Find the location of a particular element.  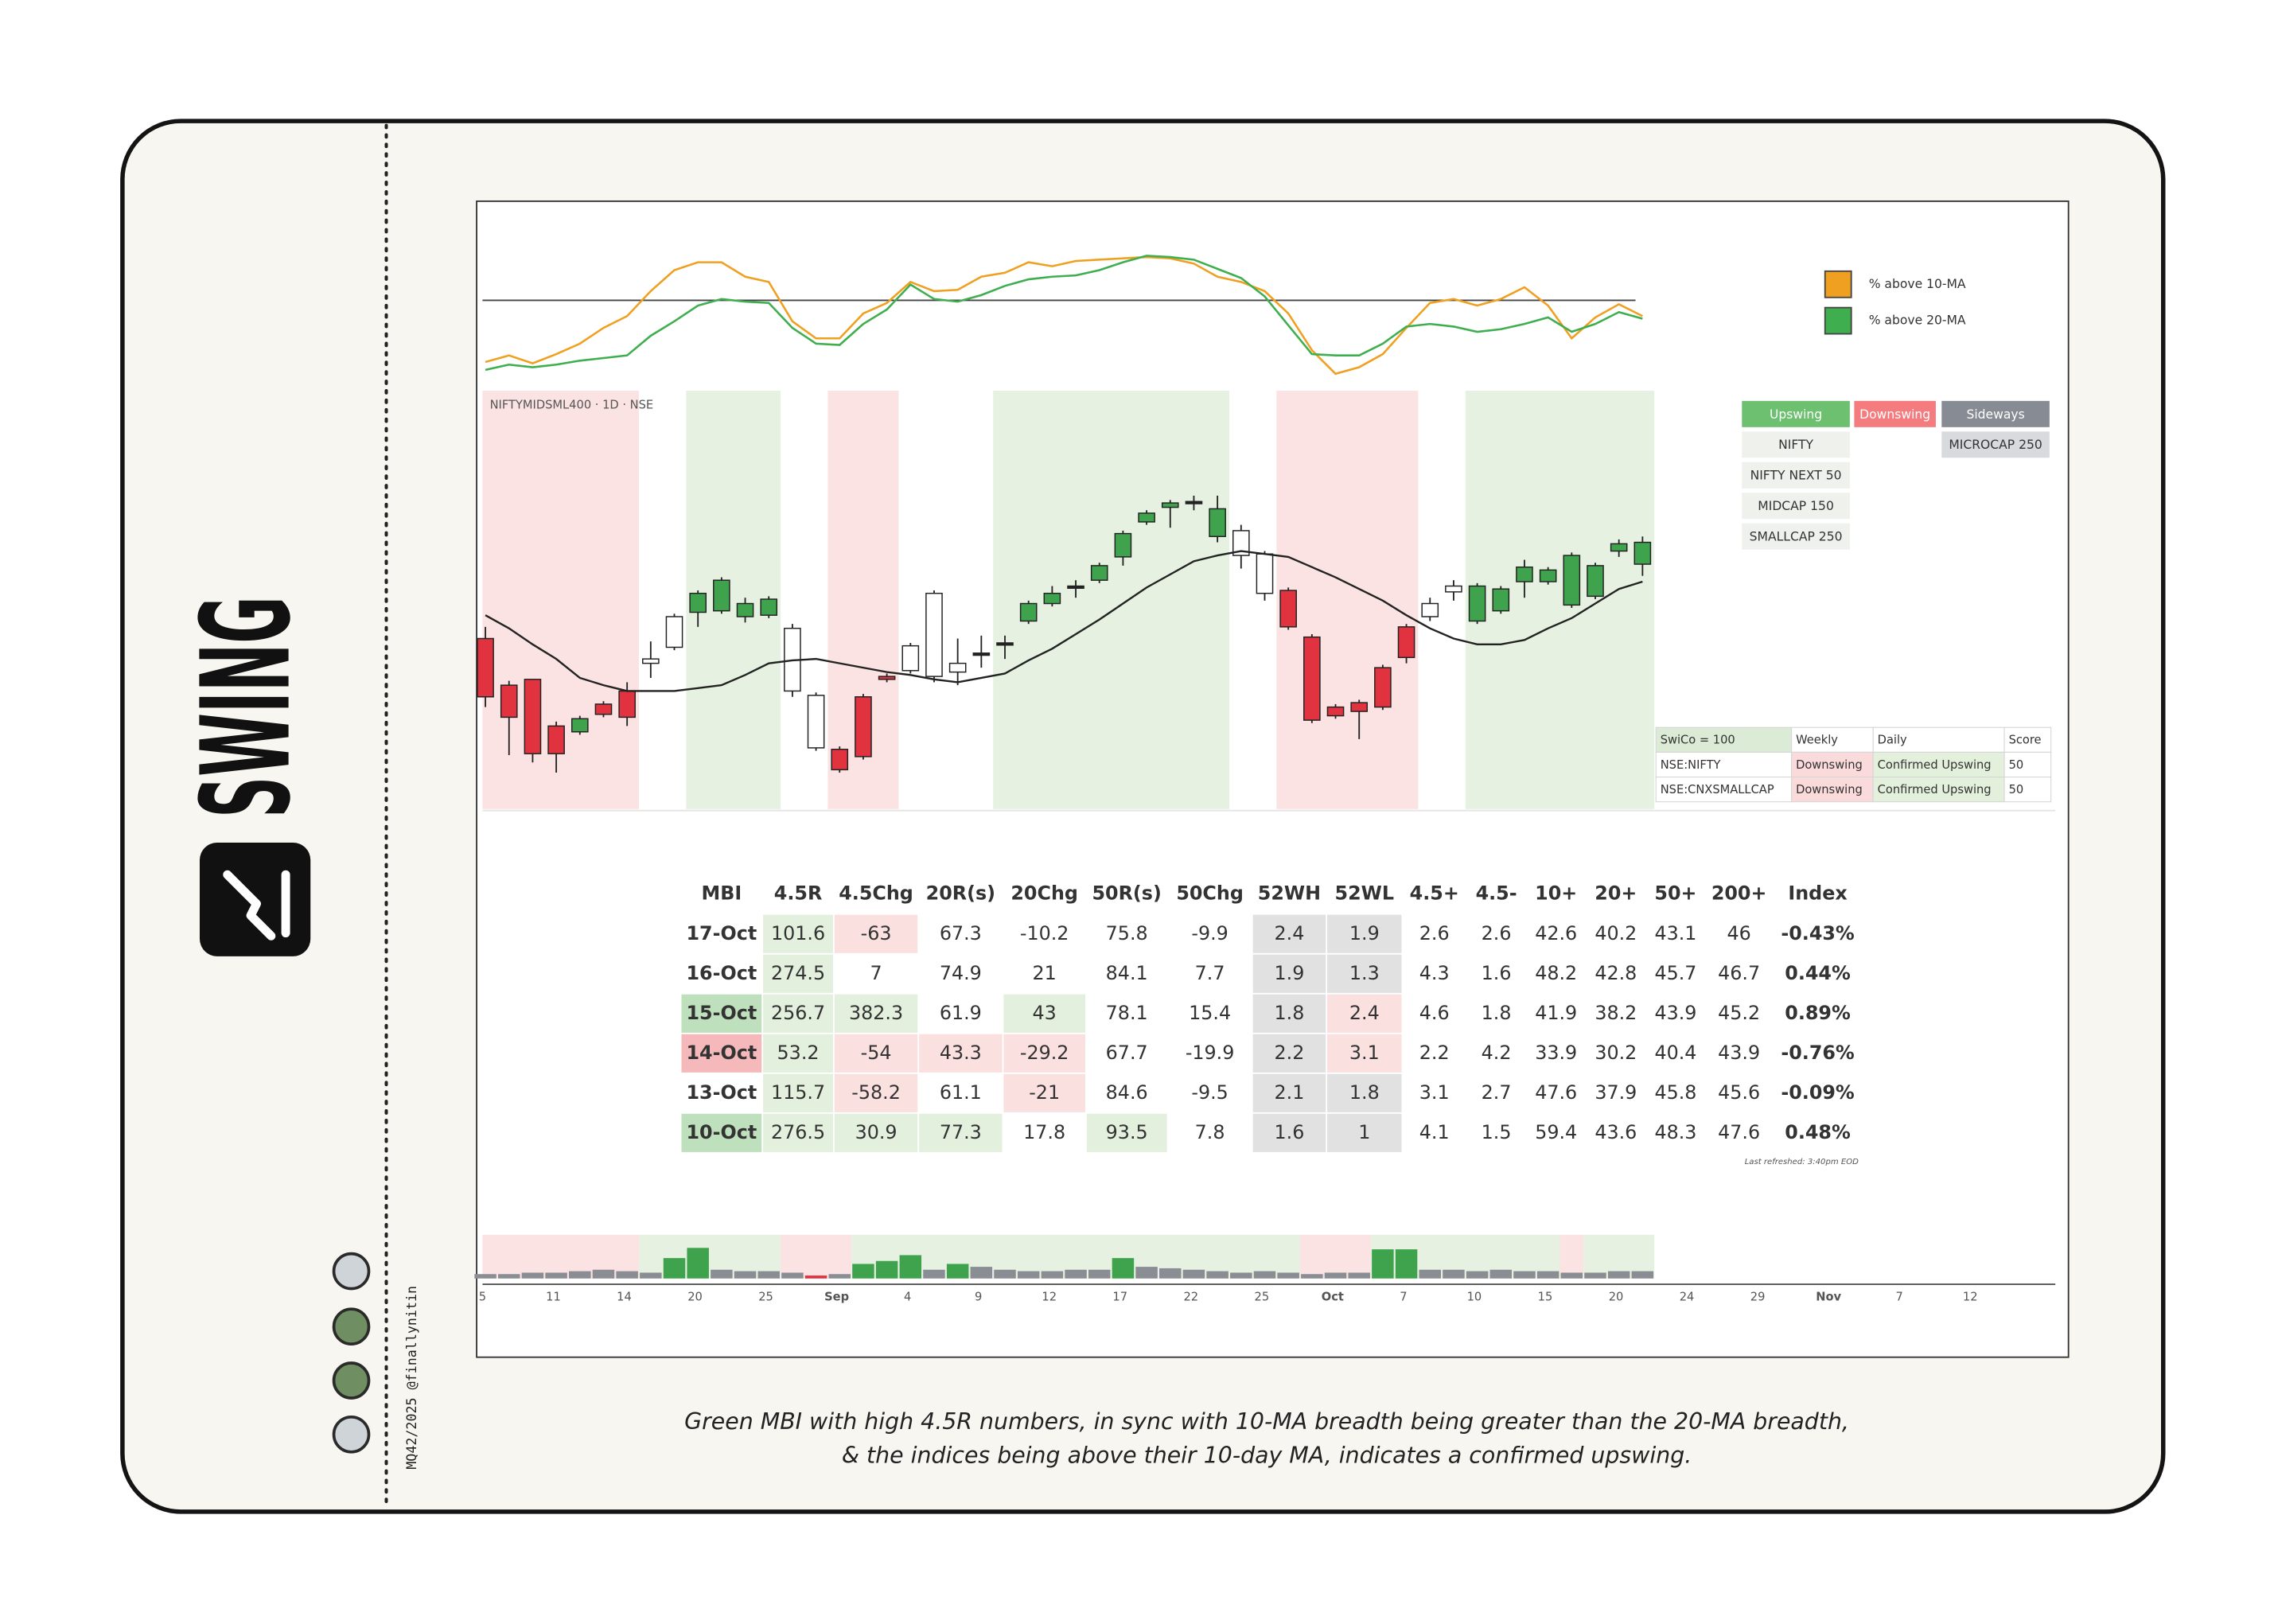

mbi-cell: 115.7 is located at coordinates (798, 1092).